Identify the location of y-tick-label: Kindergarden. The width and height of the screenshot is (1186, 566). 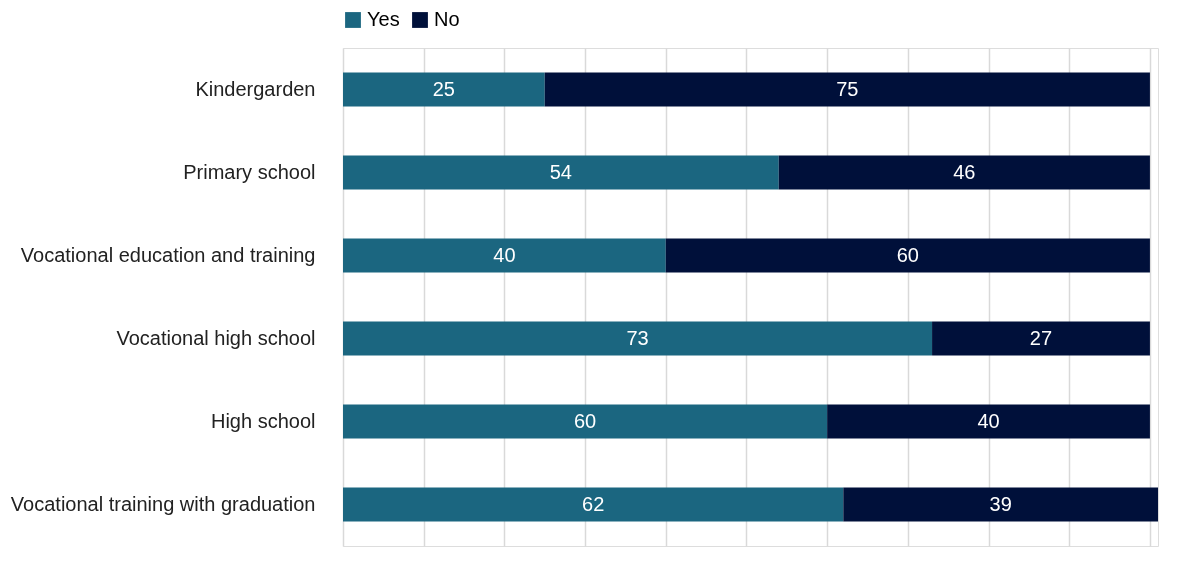
(255, 88).